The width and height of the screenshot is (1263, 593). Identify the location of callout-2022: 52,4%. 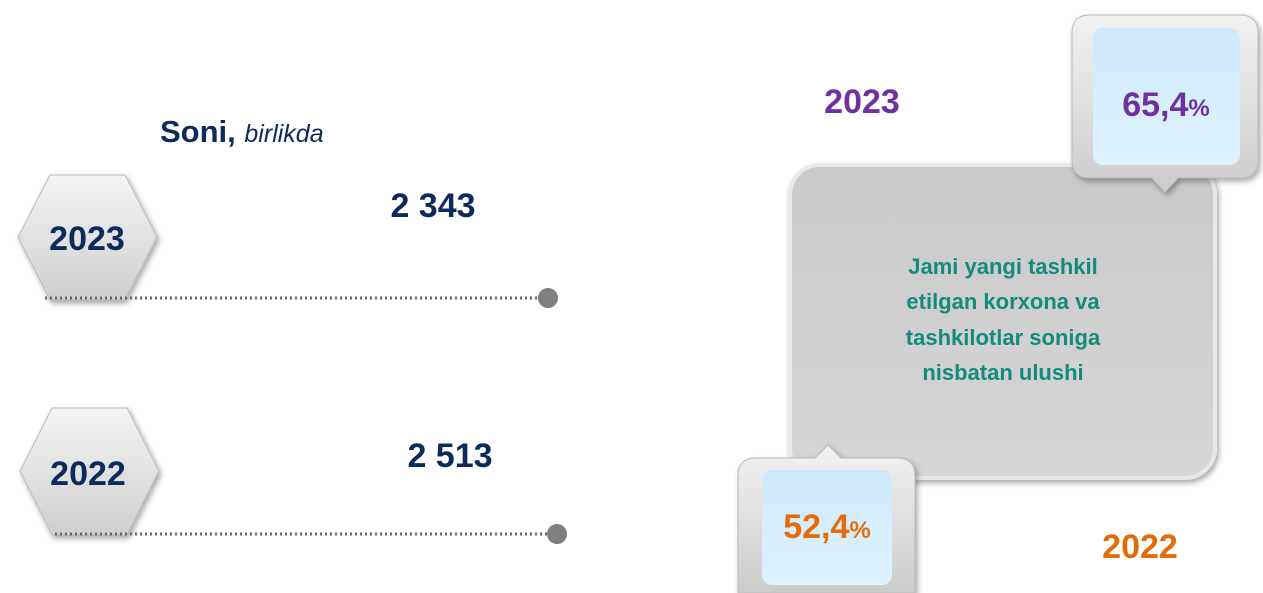
(826, 518).